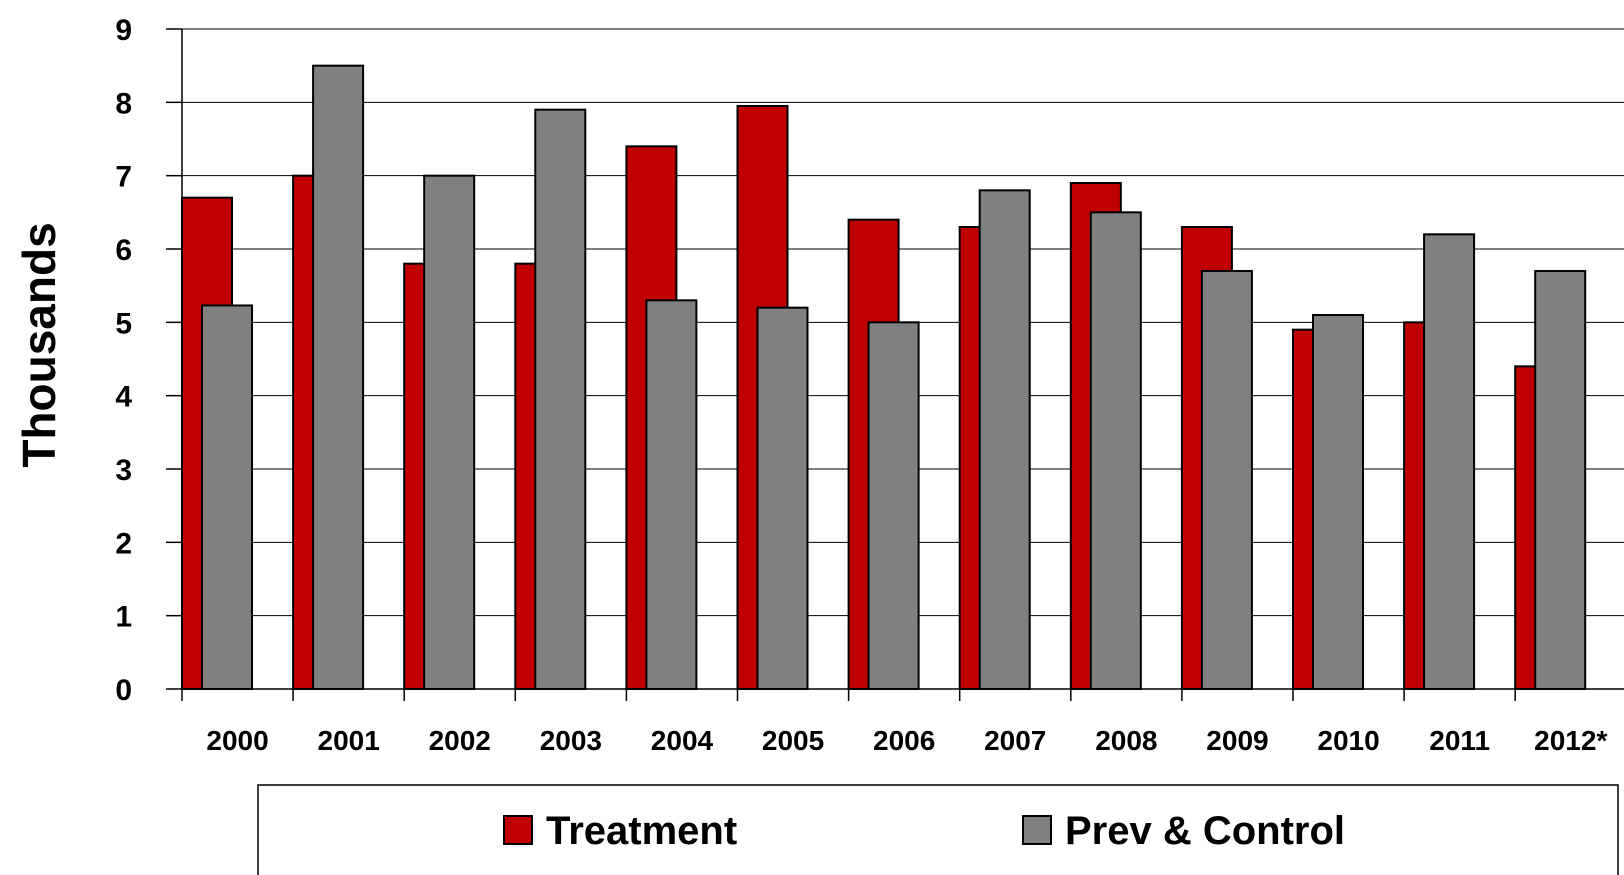 This screenshot has height=875, width=1624. Describe the element at coordinates (123, 323) in the screenshot. I see `y-tick-label: 5` at that location.